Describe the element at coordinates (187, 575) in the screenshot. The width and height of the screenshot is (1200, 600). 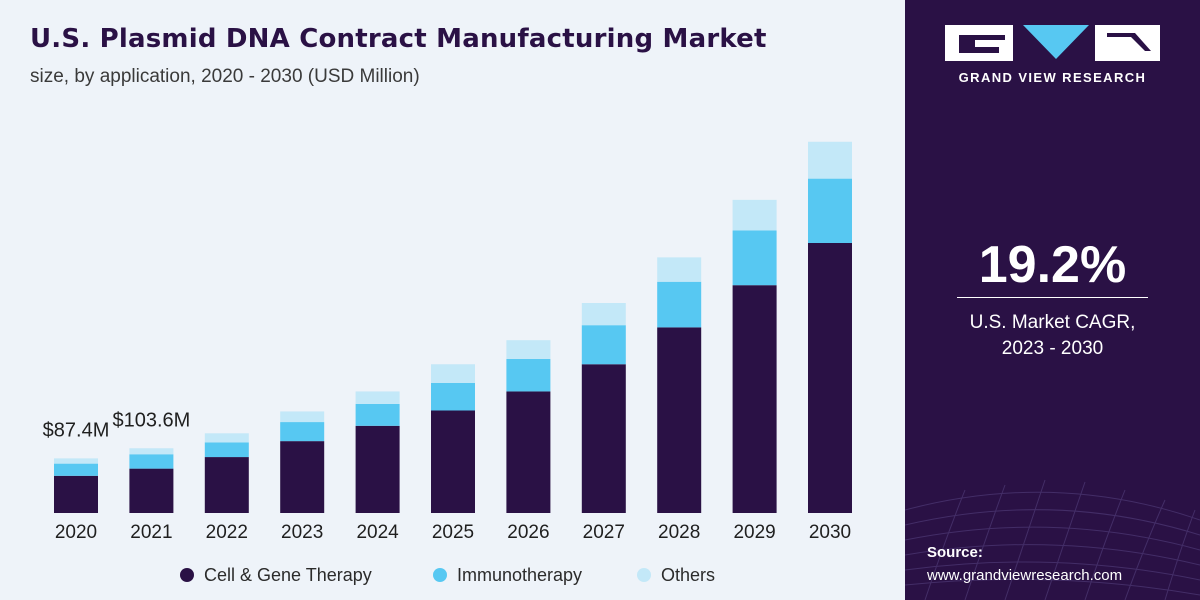
I see `legend-marker-s0` at that location.